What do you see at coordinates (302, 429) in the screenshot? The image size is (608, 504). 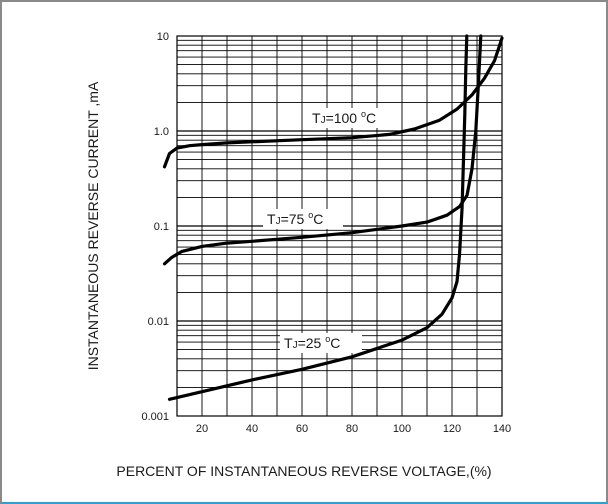 I see `x-tick-label: 60` at bounding box center [302, 429].